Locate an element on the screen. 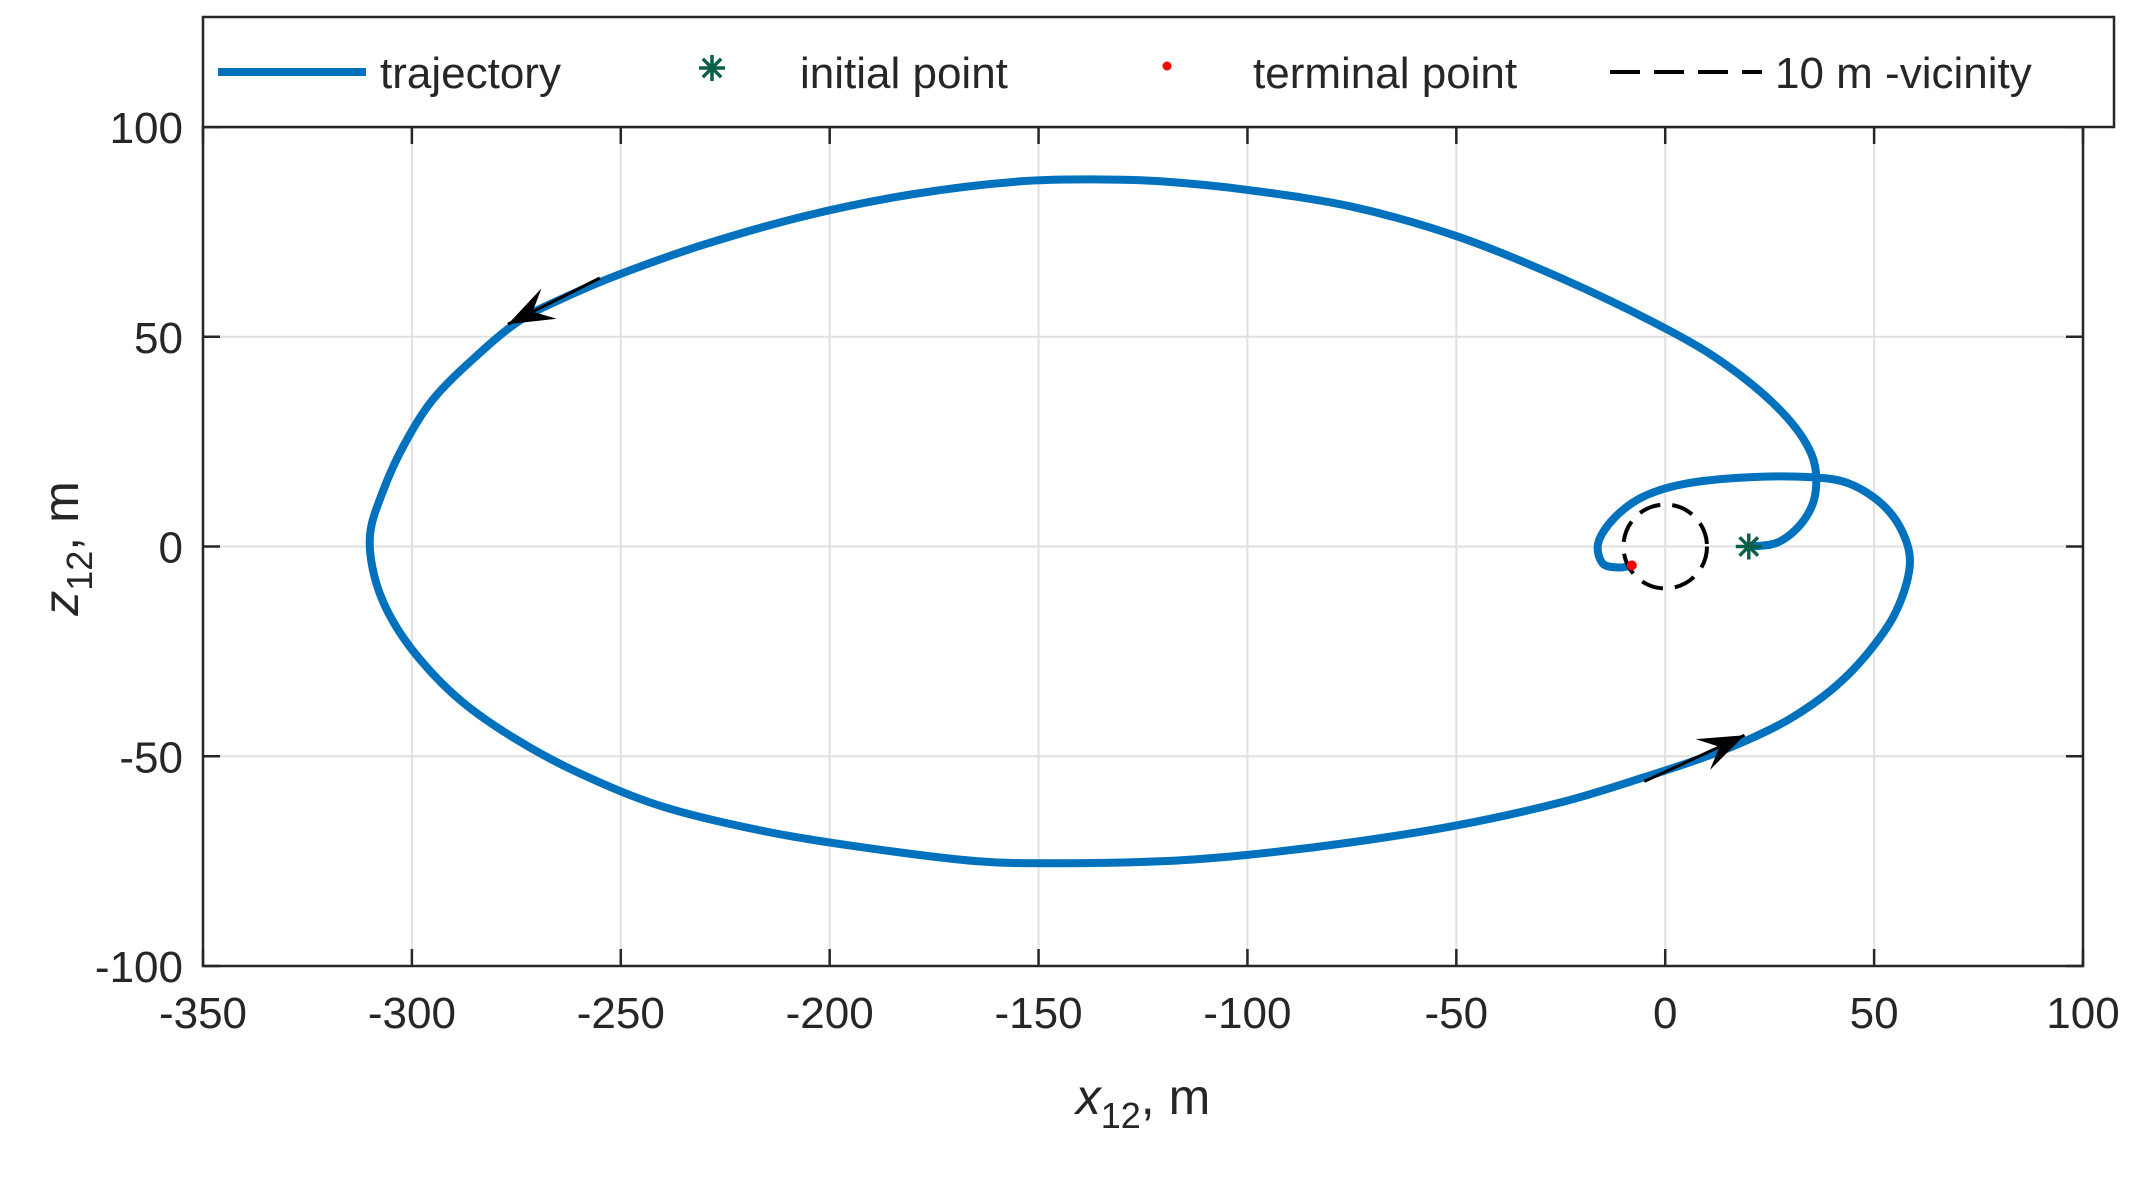 The image size is (2146, 1180). legend-box is located at coordinates (1158, 72).